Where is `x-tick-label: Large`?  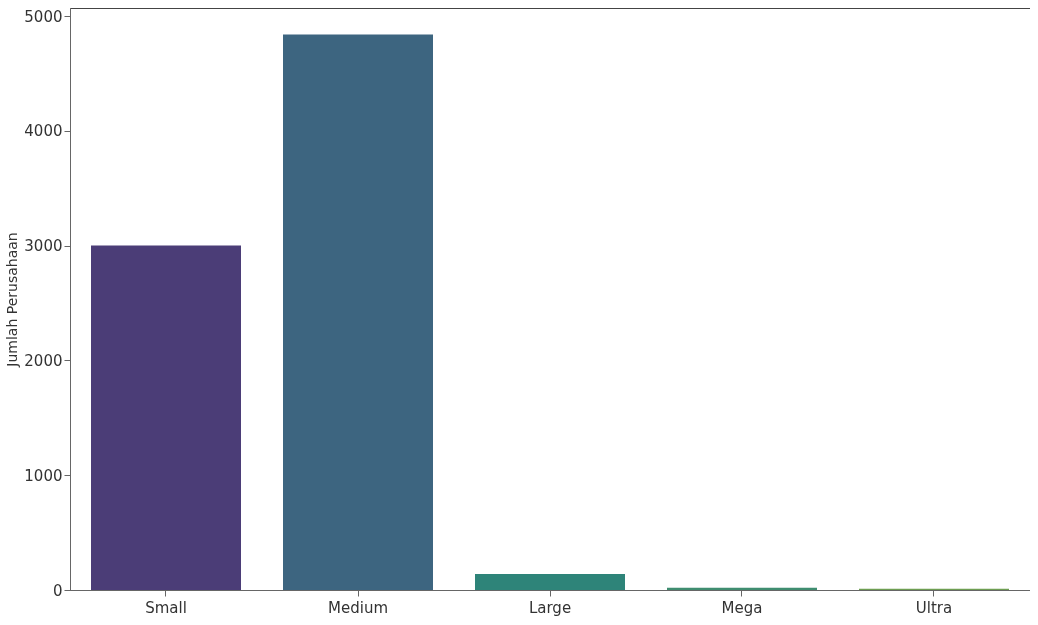
x-tick-label: Large is located at coordinates (550, 607).